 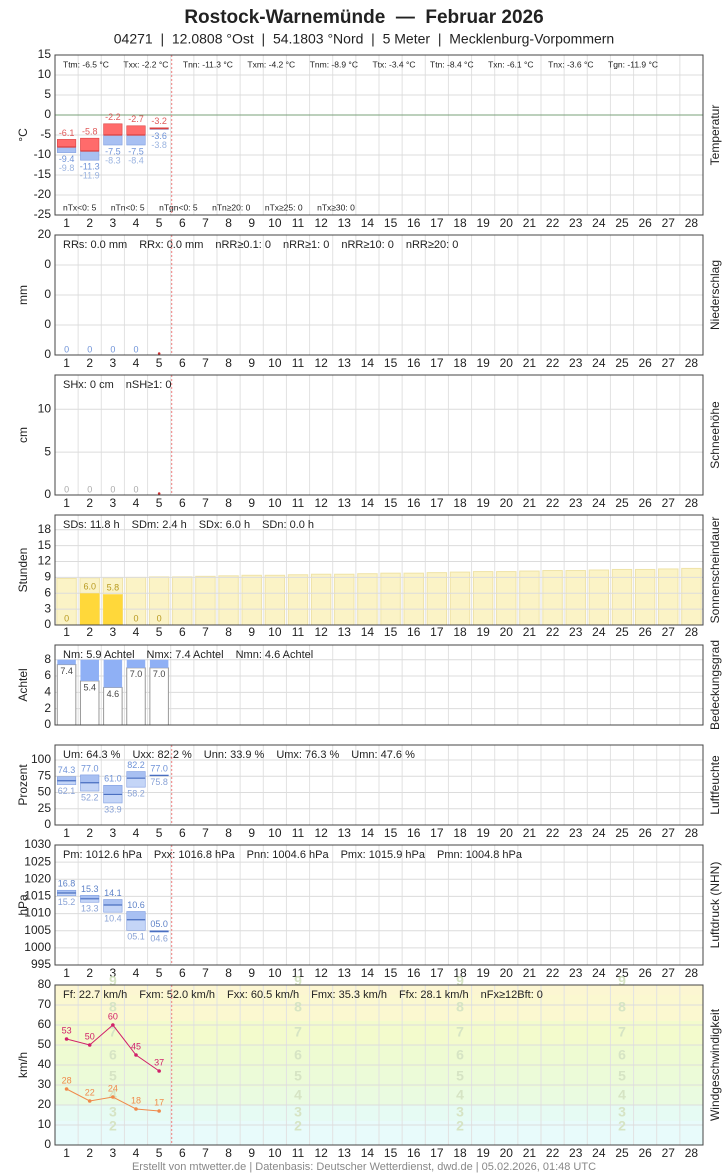 I want to click on y-tick-label: 20, so click(x=45, y=1104).